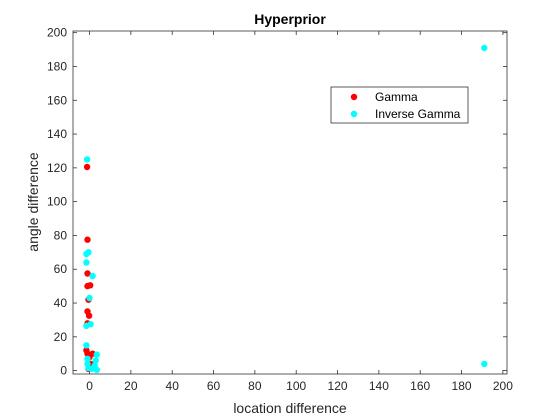 This screenshot has width=560, height=420. I want to click on y-tick-label: 120, so click(57, 168).